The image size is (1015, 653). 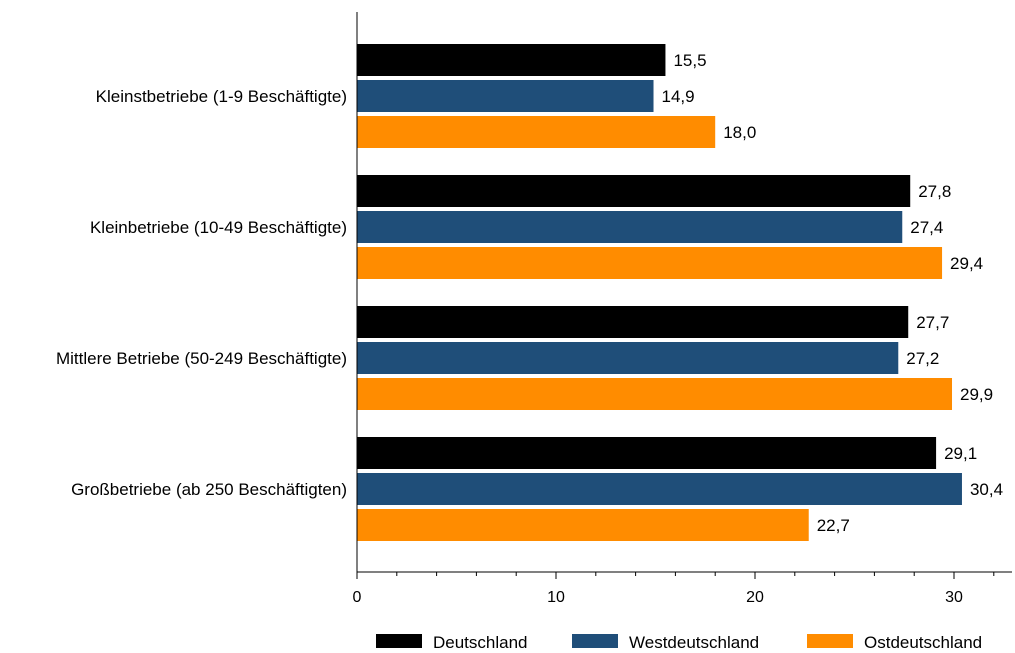 I want to click on data-label: 22,7, so click(x=833, y=525).